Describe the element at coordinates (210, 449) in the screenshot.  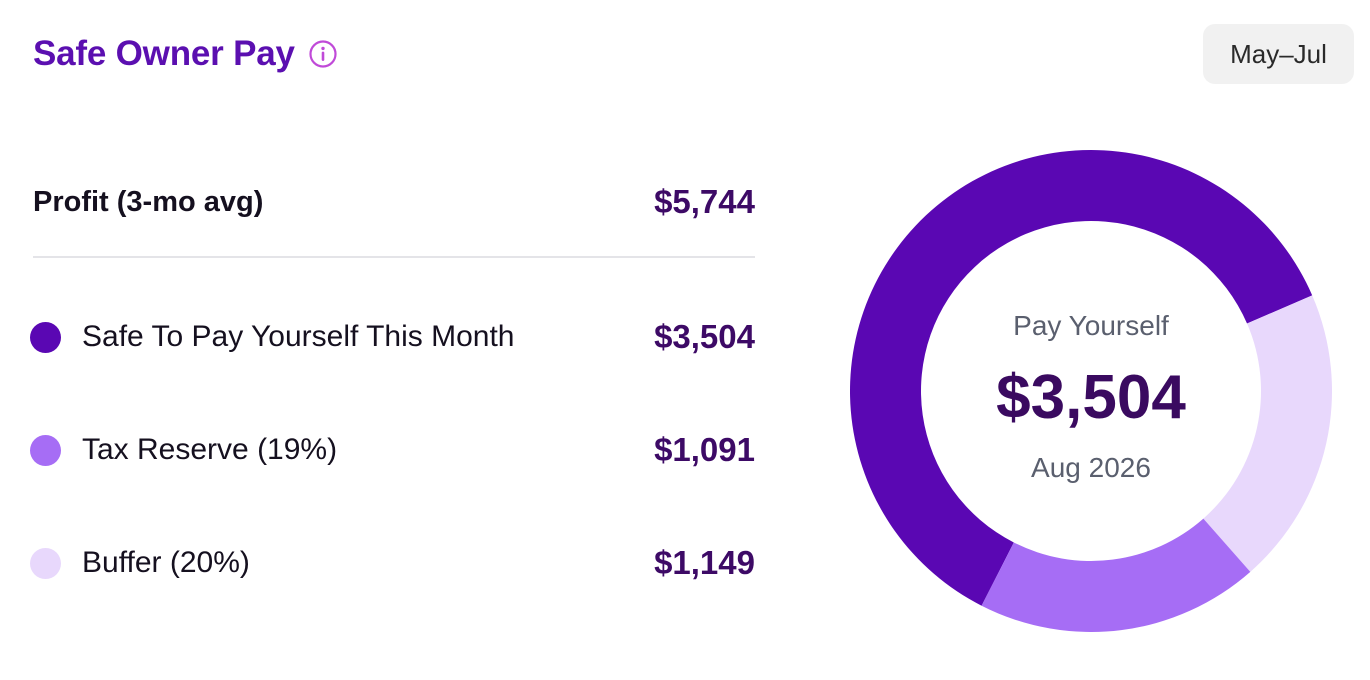
I see `legend-label: Tax Reserve (19%)` at that location.